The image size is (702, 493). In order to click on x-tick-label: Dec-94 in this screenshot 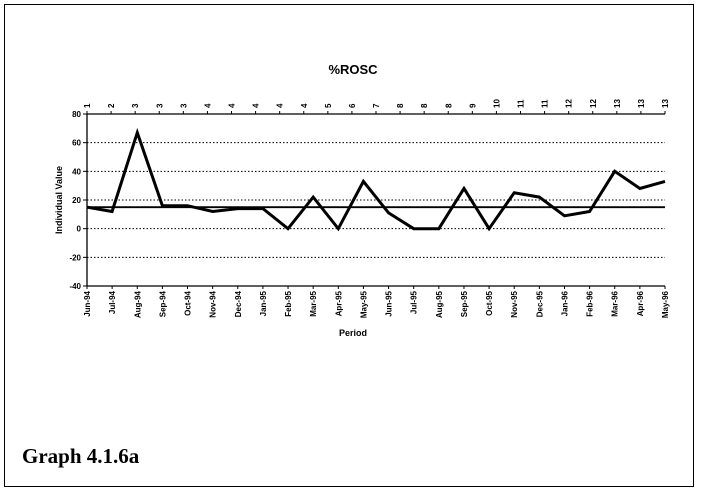, I will do `click(238, 303)`.